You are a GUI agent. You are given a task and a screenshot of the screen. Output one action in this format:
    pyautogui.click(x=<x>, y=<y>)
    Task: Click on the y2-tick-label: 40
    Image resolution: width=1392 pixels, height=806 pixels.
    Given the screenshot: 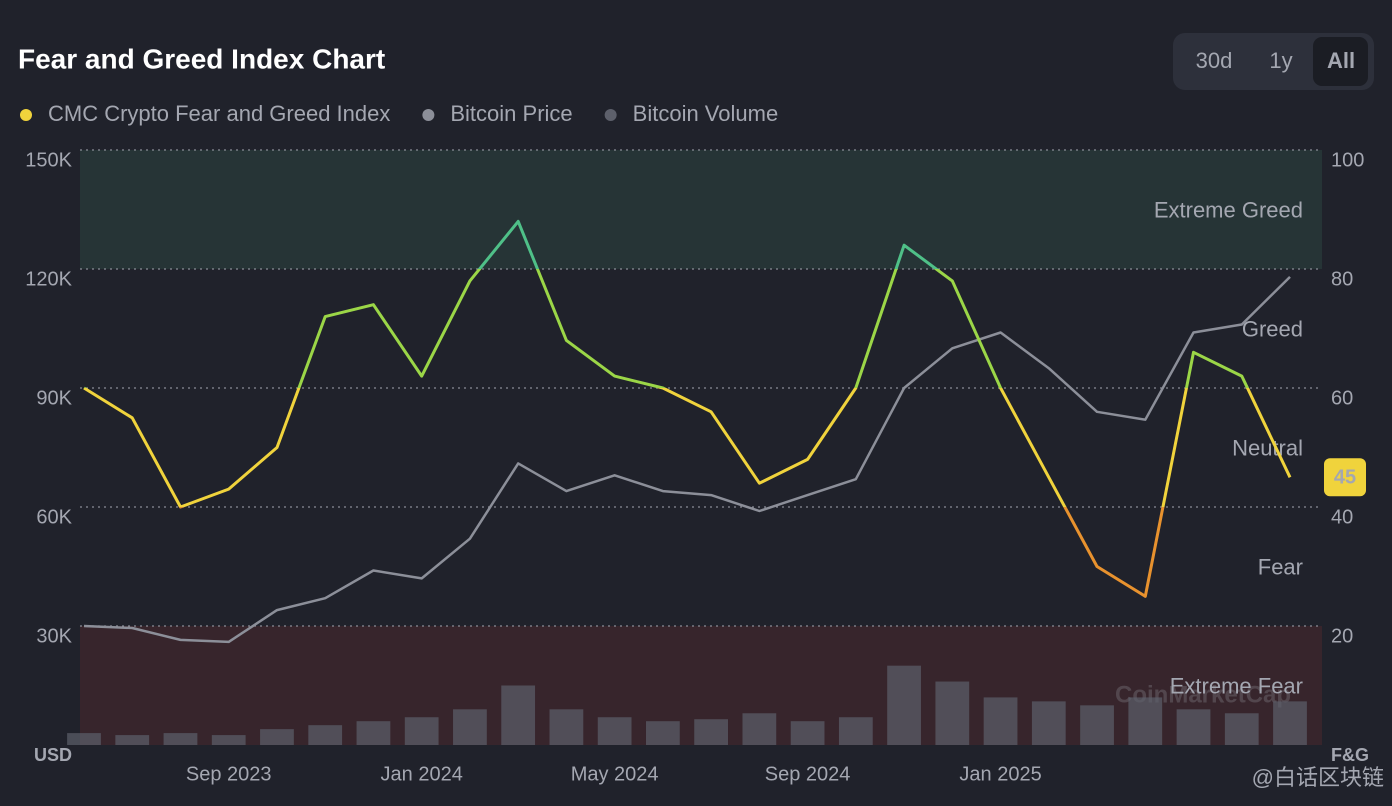 What is the action you would take?
    pyautogui.click(x=1342, y=517)
    